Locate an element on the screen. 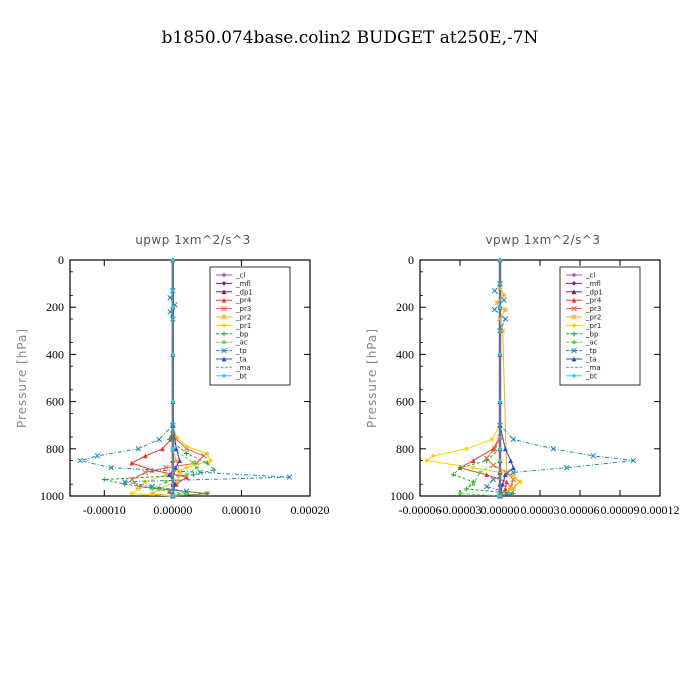  legend-item: _pr1 is located at coordinates (233, 326).